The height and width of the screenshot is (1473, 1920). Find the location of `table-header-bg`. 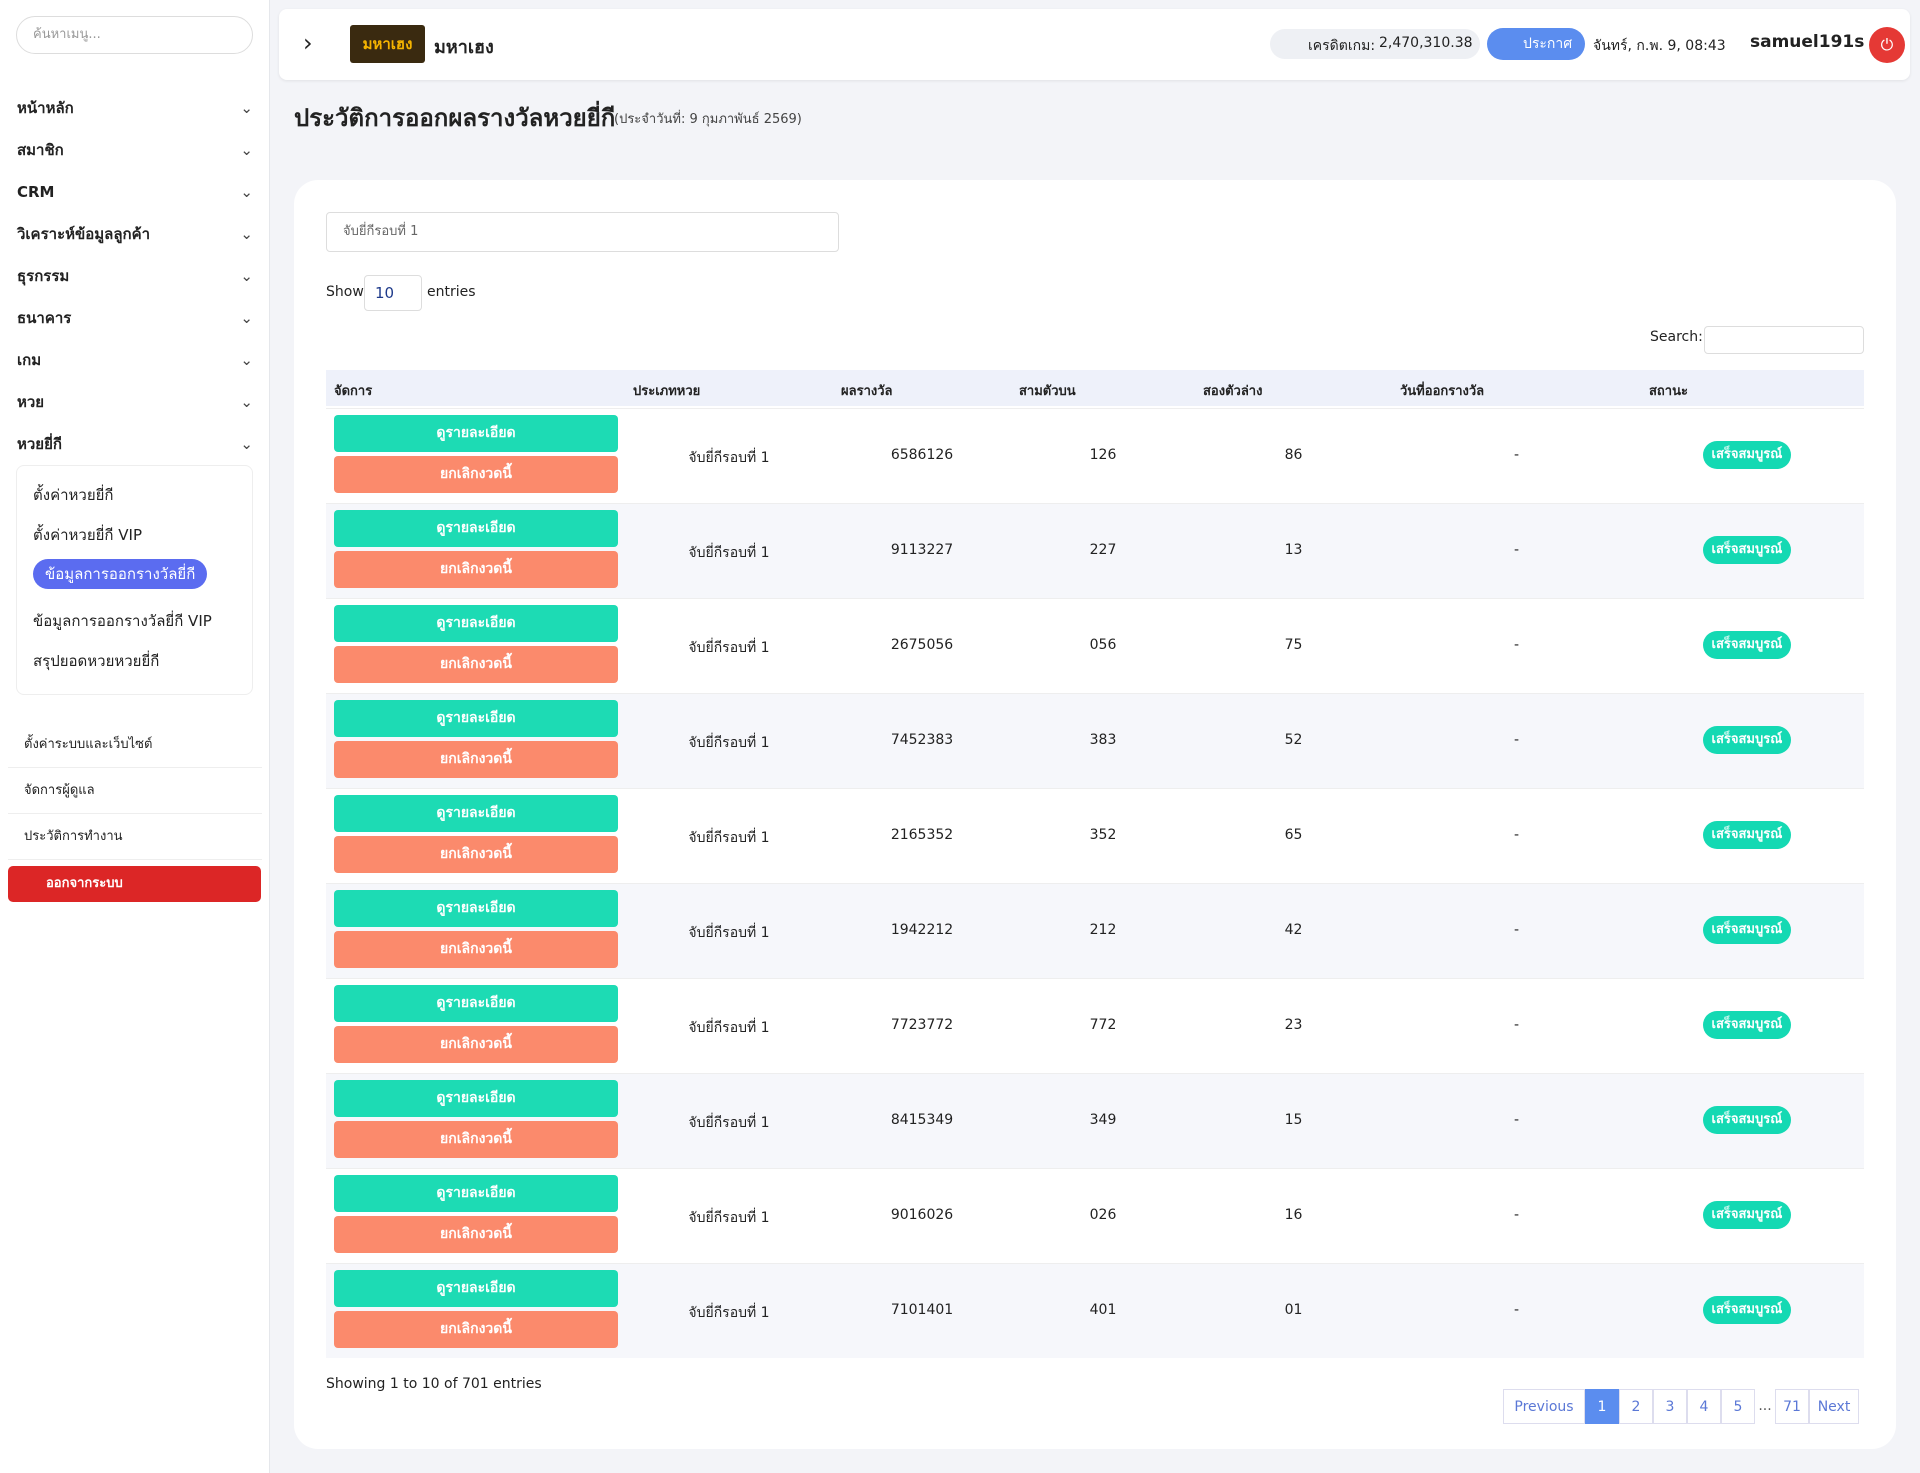

table-header-bg is located at coordinates (1095, 388).